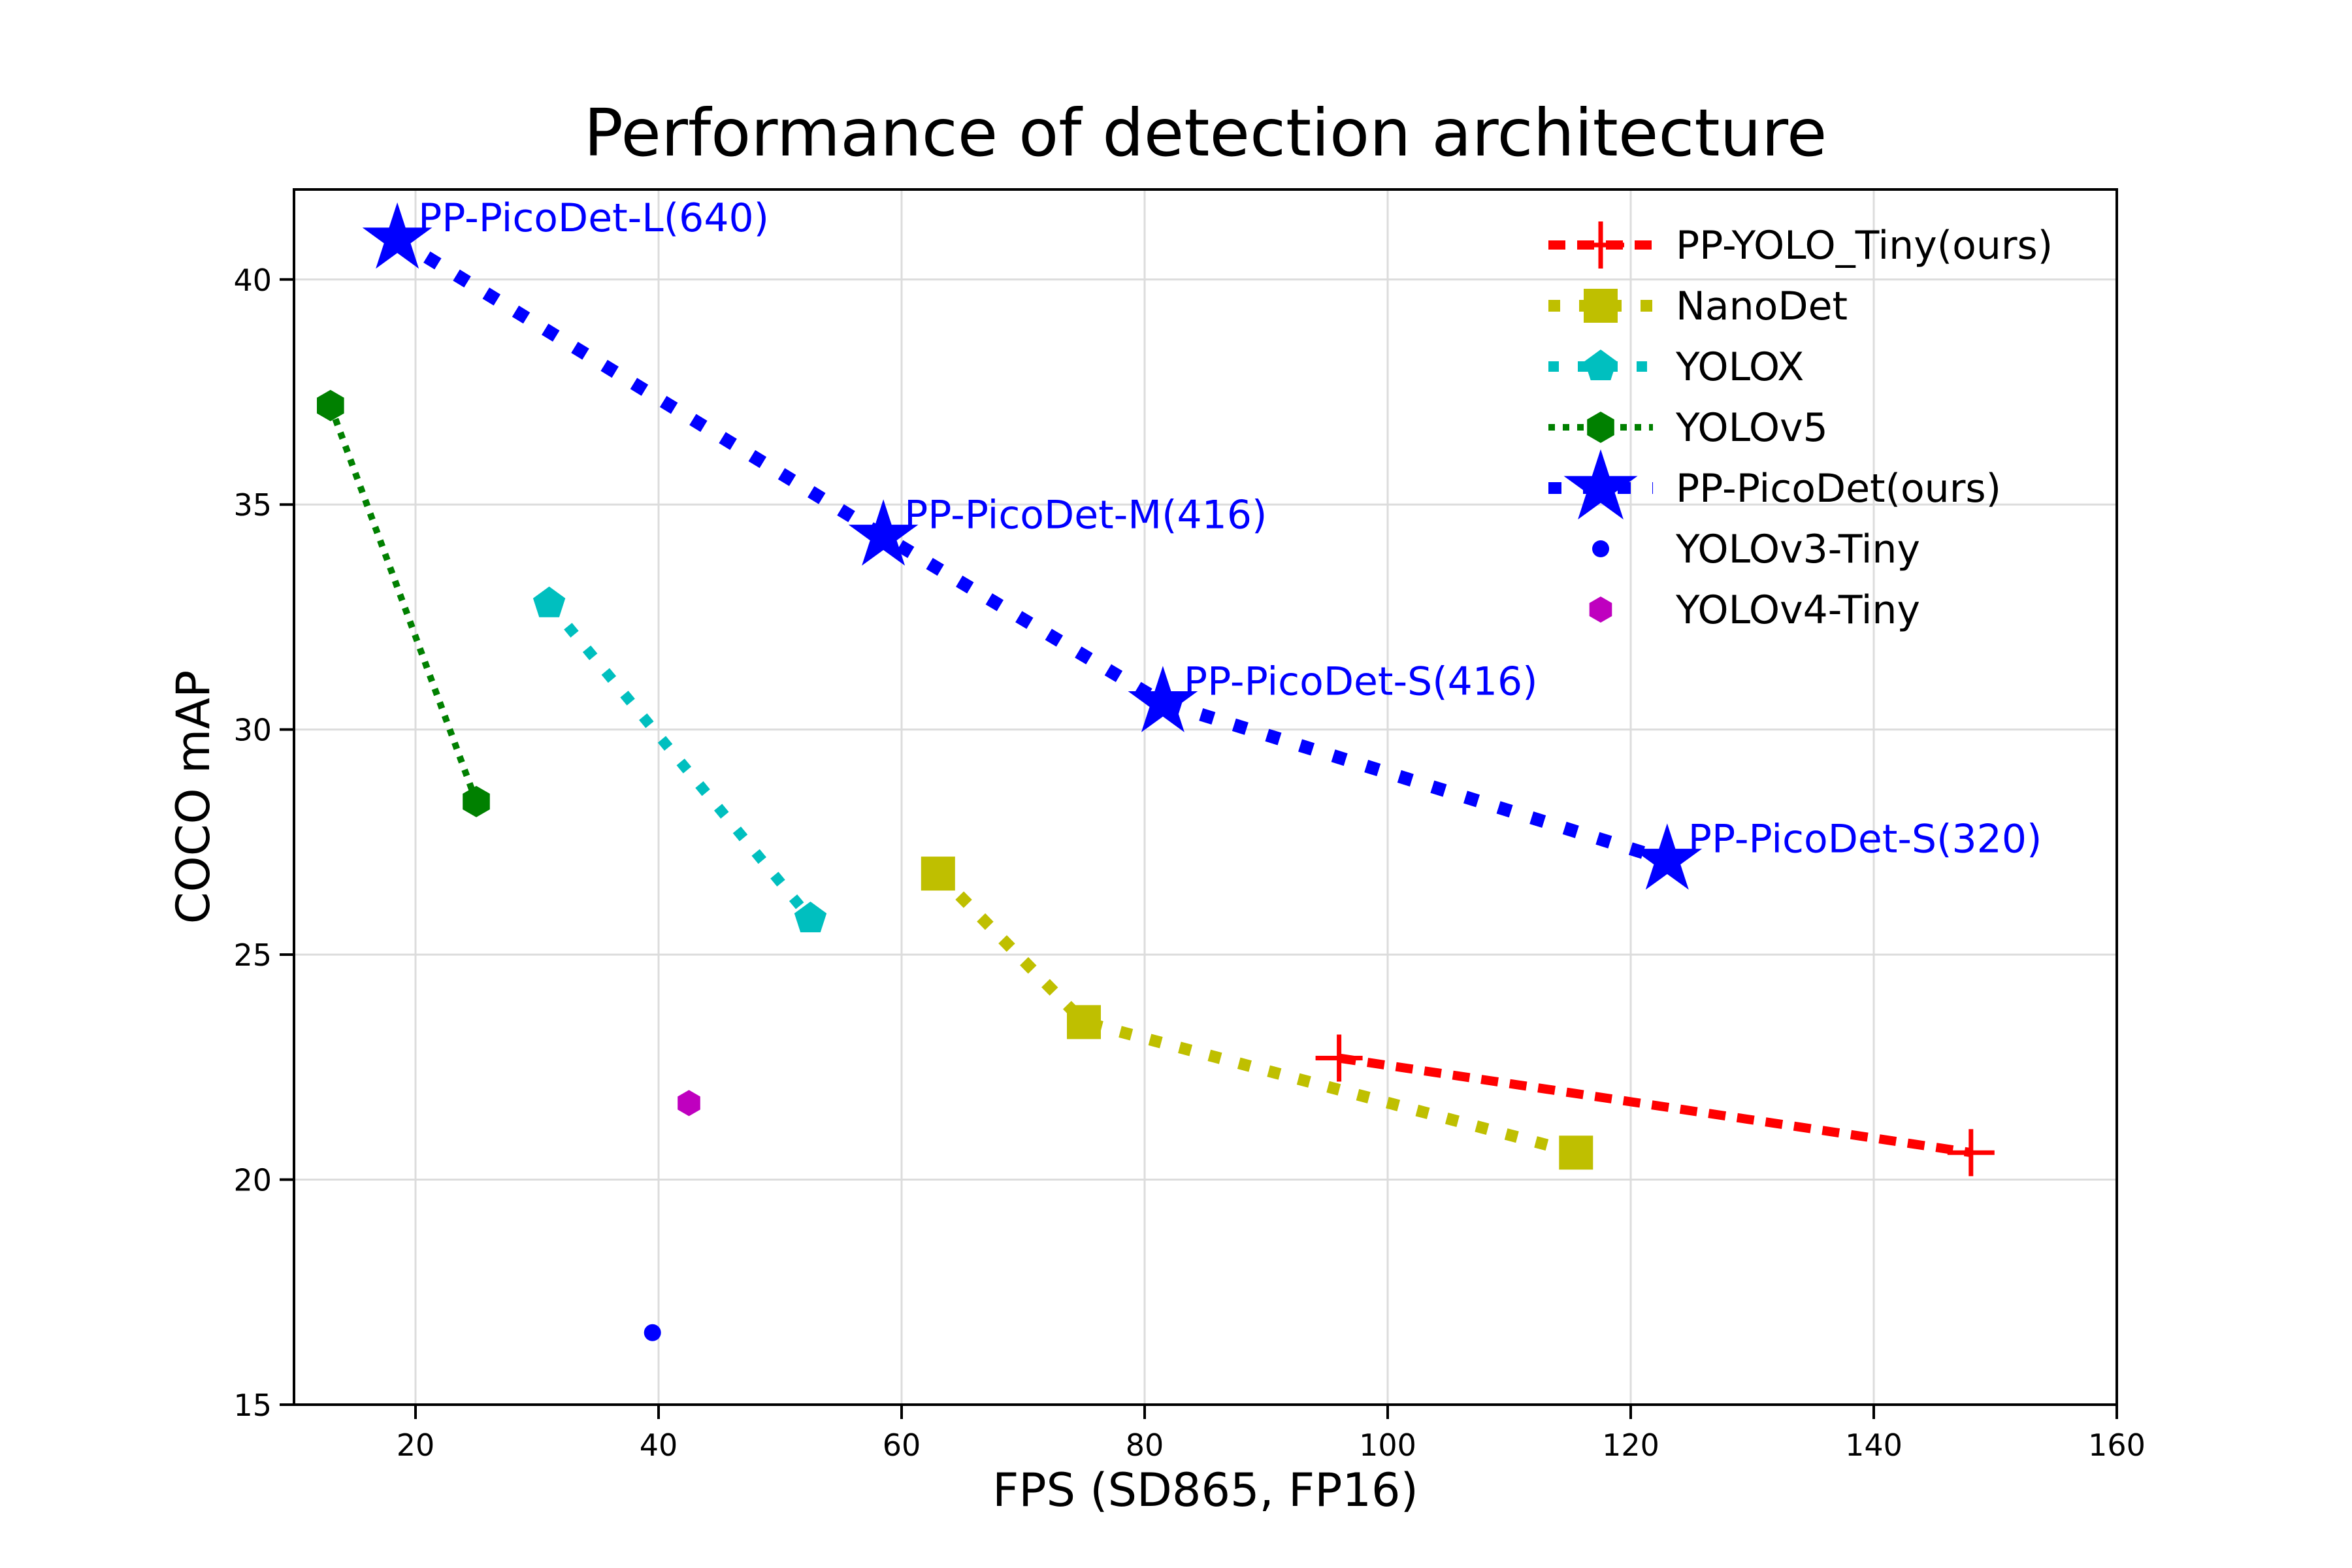 This screenshot has height=1568, width=2352. I want to click on y-tick-label: 40, so click(252, 280).